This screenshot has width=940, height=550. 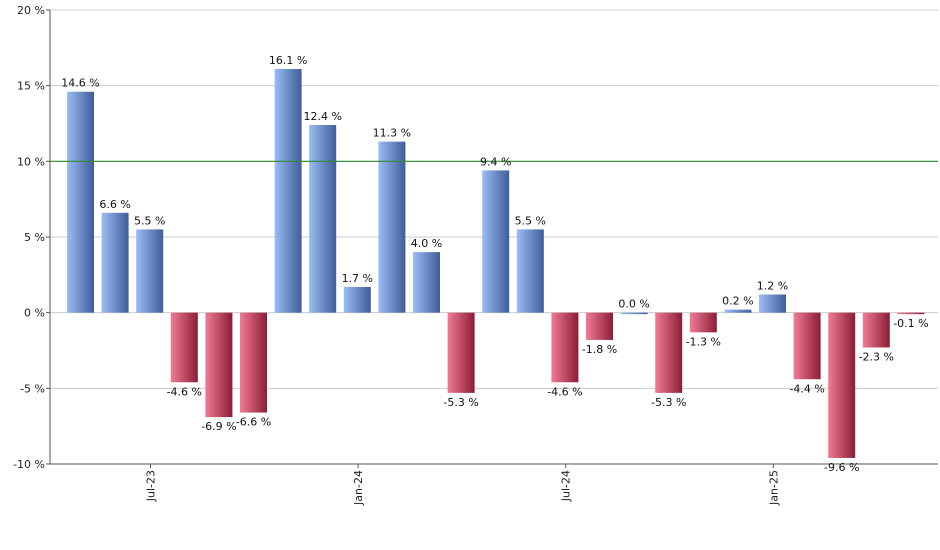 I want to click on data-label: 1.7 %, so click(x=357, y=278).